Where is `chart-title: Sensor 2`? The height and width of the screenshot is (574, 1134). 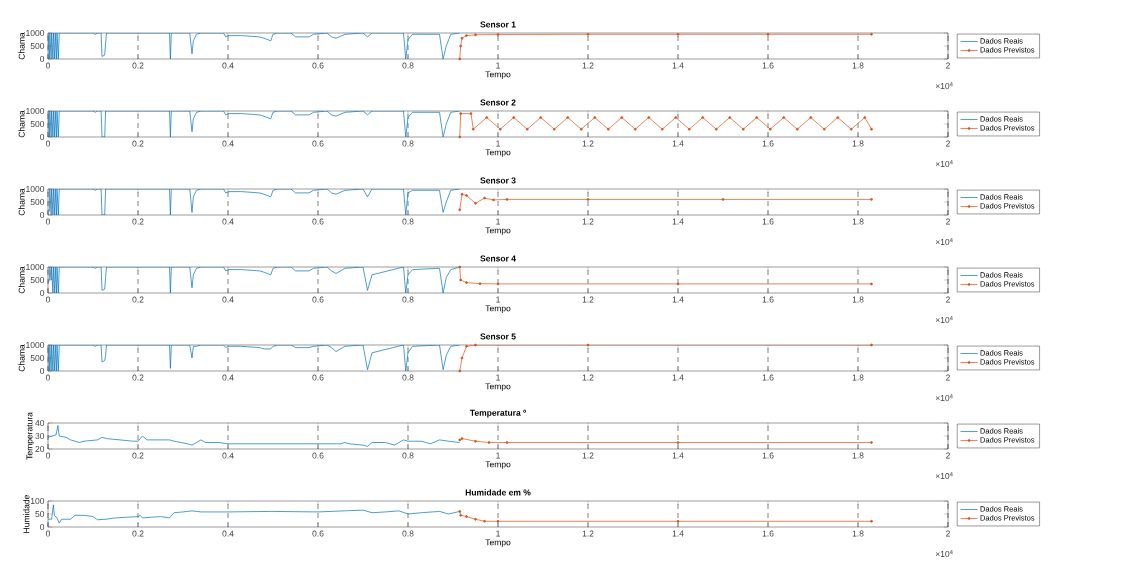 chart-title: Sensor 2 is located at coordinates (498, 102).